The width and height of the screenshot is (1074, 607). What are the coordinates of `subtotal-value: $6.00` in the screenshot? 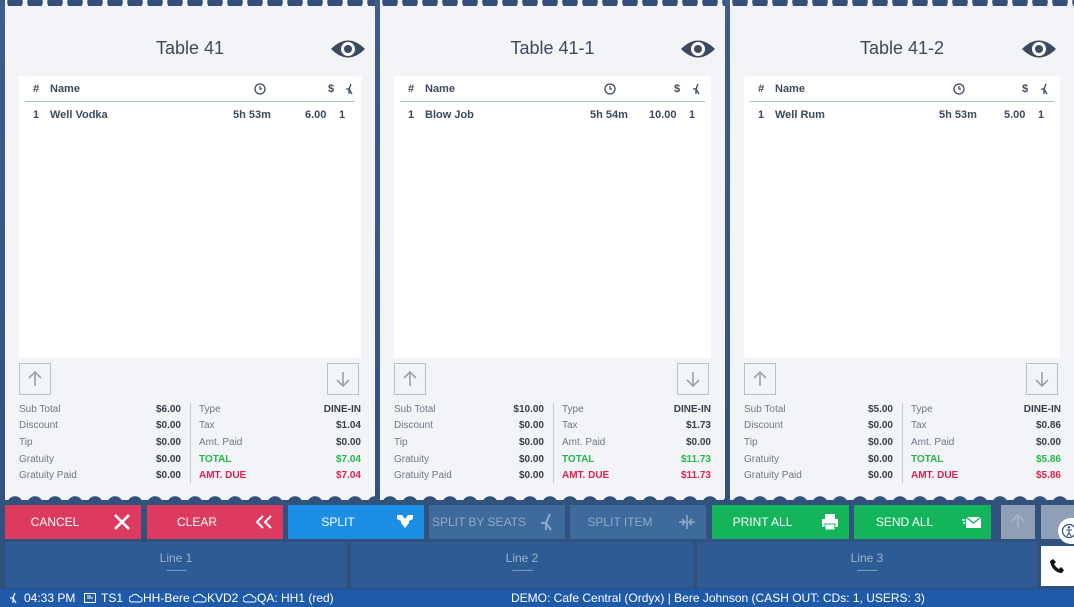 It's located at (168, 409).